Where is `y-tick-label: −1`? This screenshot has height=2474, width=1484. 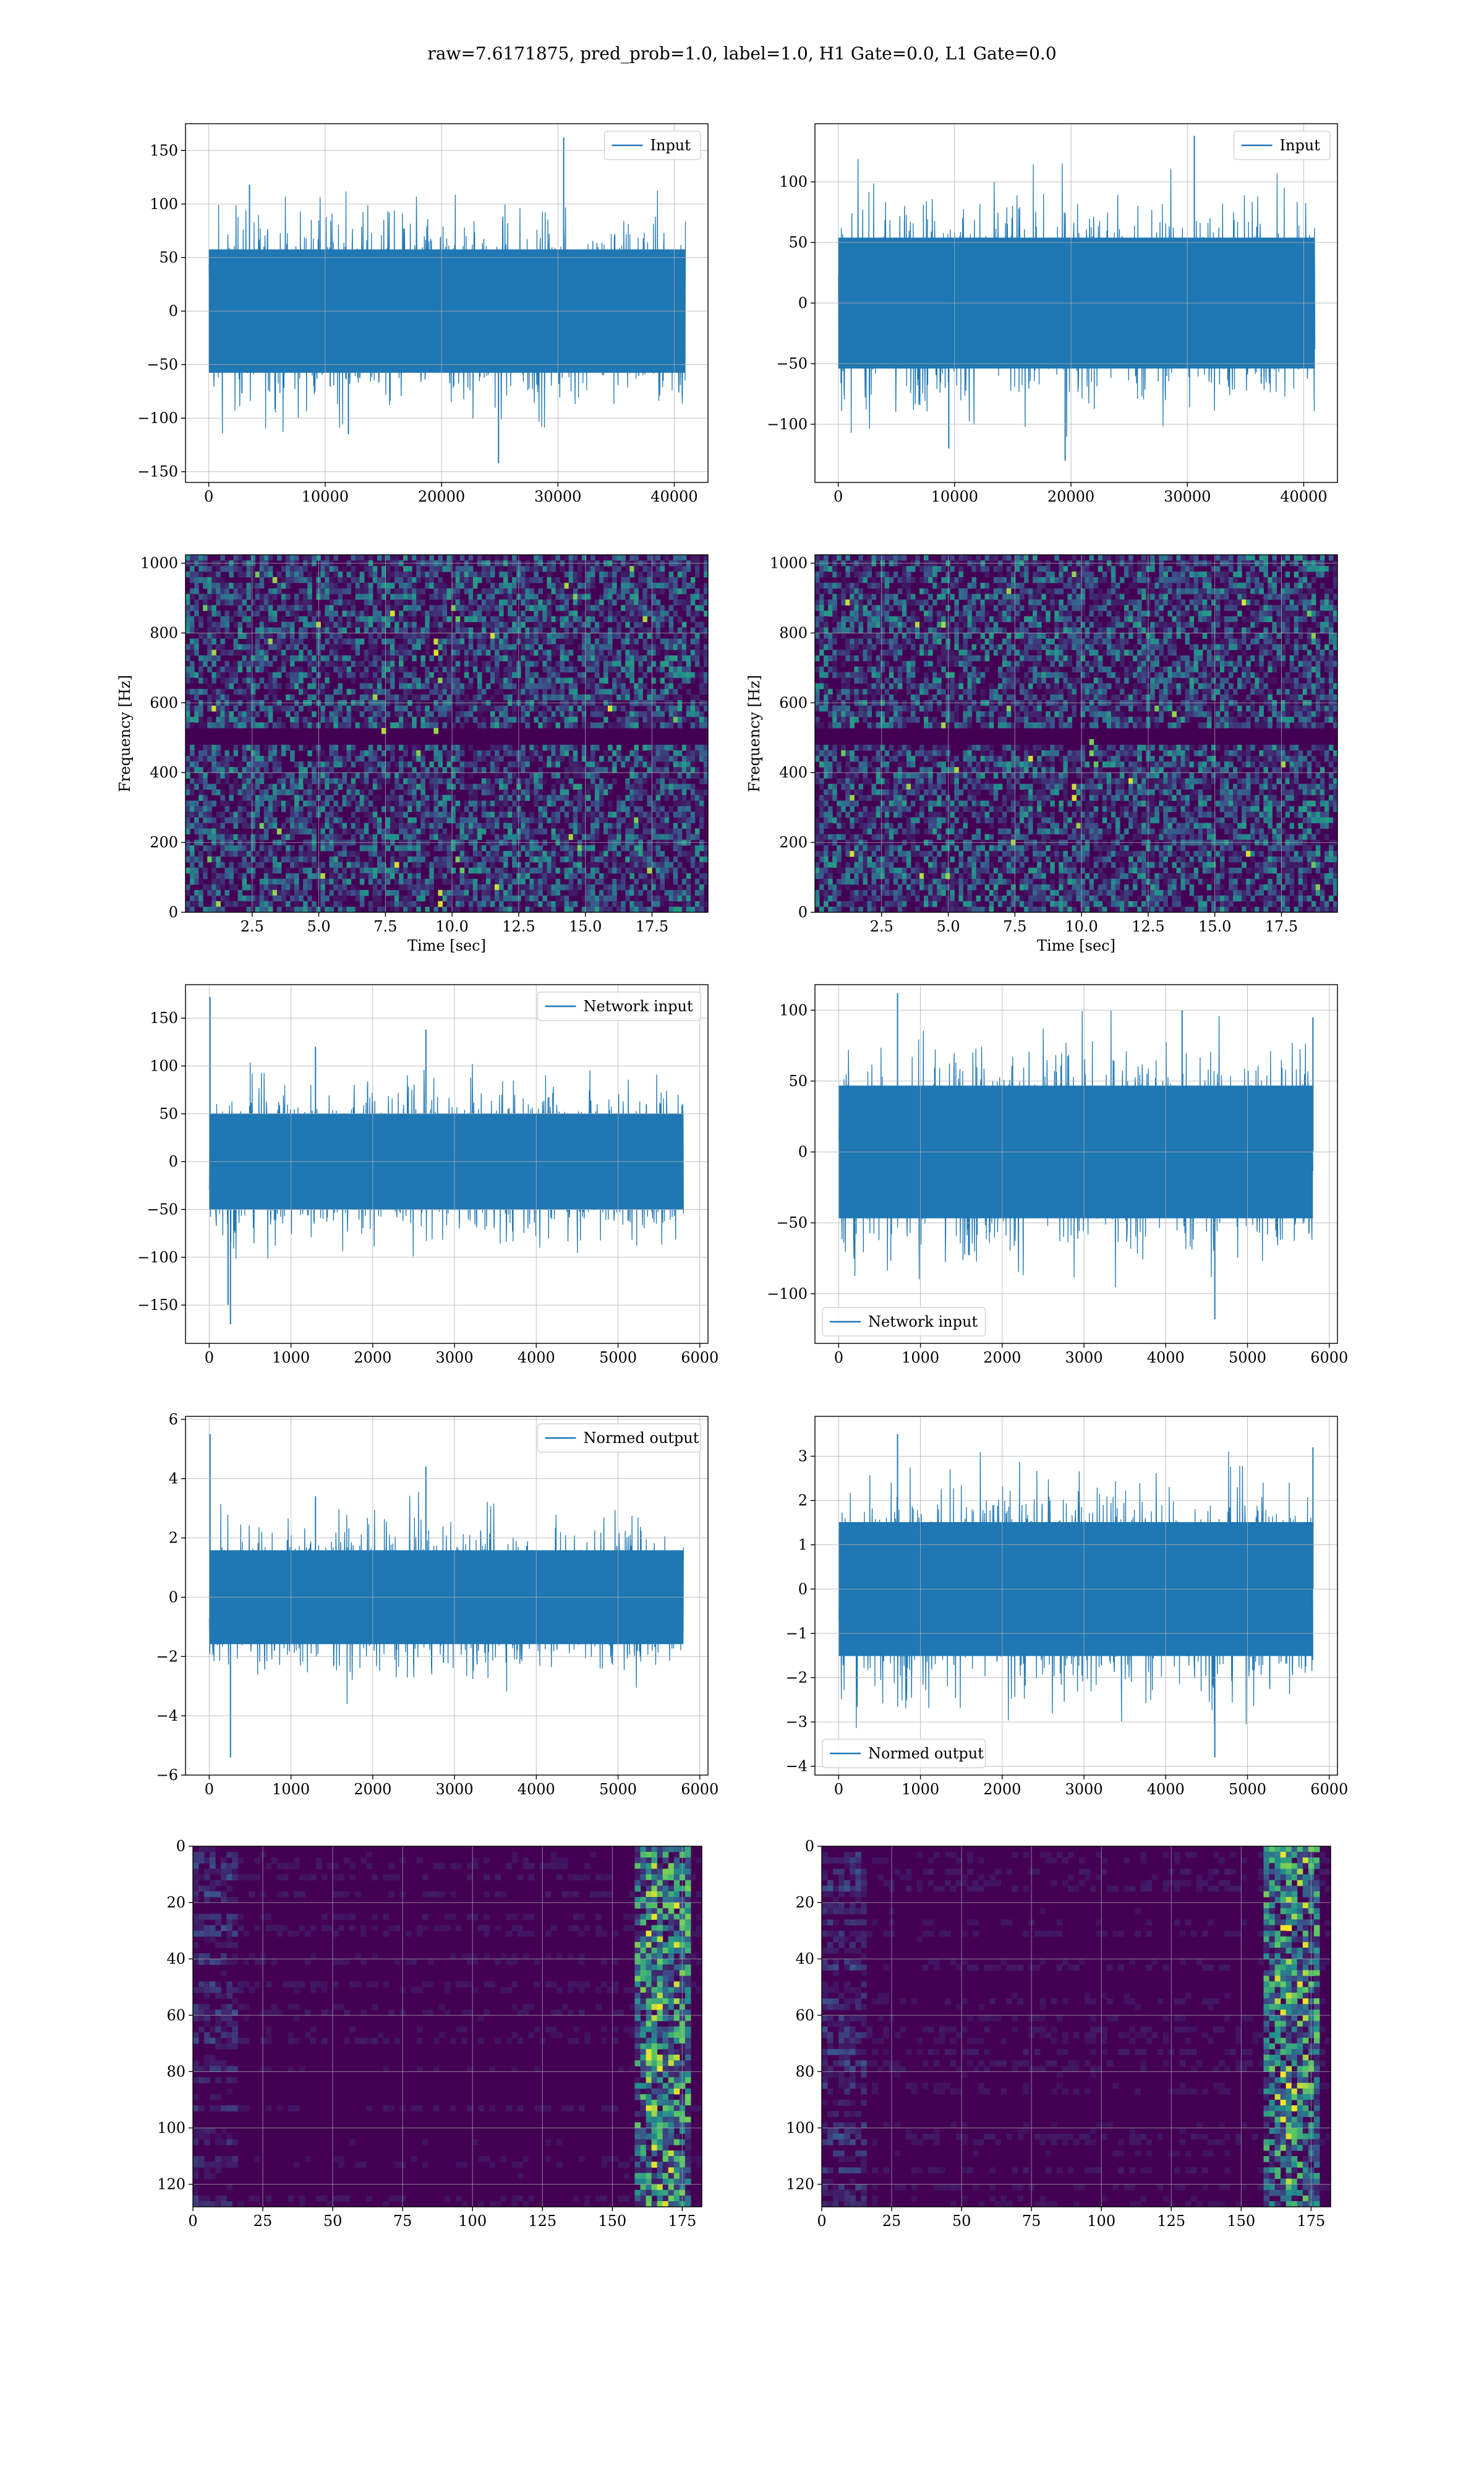 y-tick-label: −1 is located at coordinates (797, 1633).